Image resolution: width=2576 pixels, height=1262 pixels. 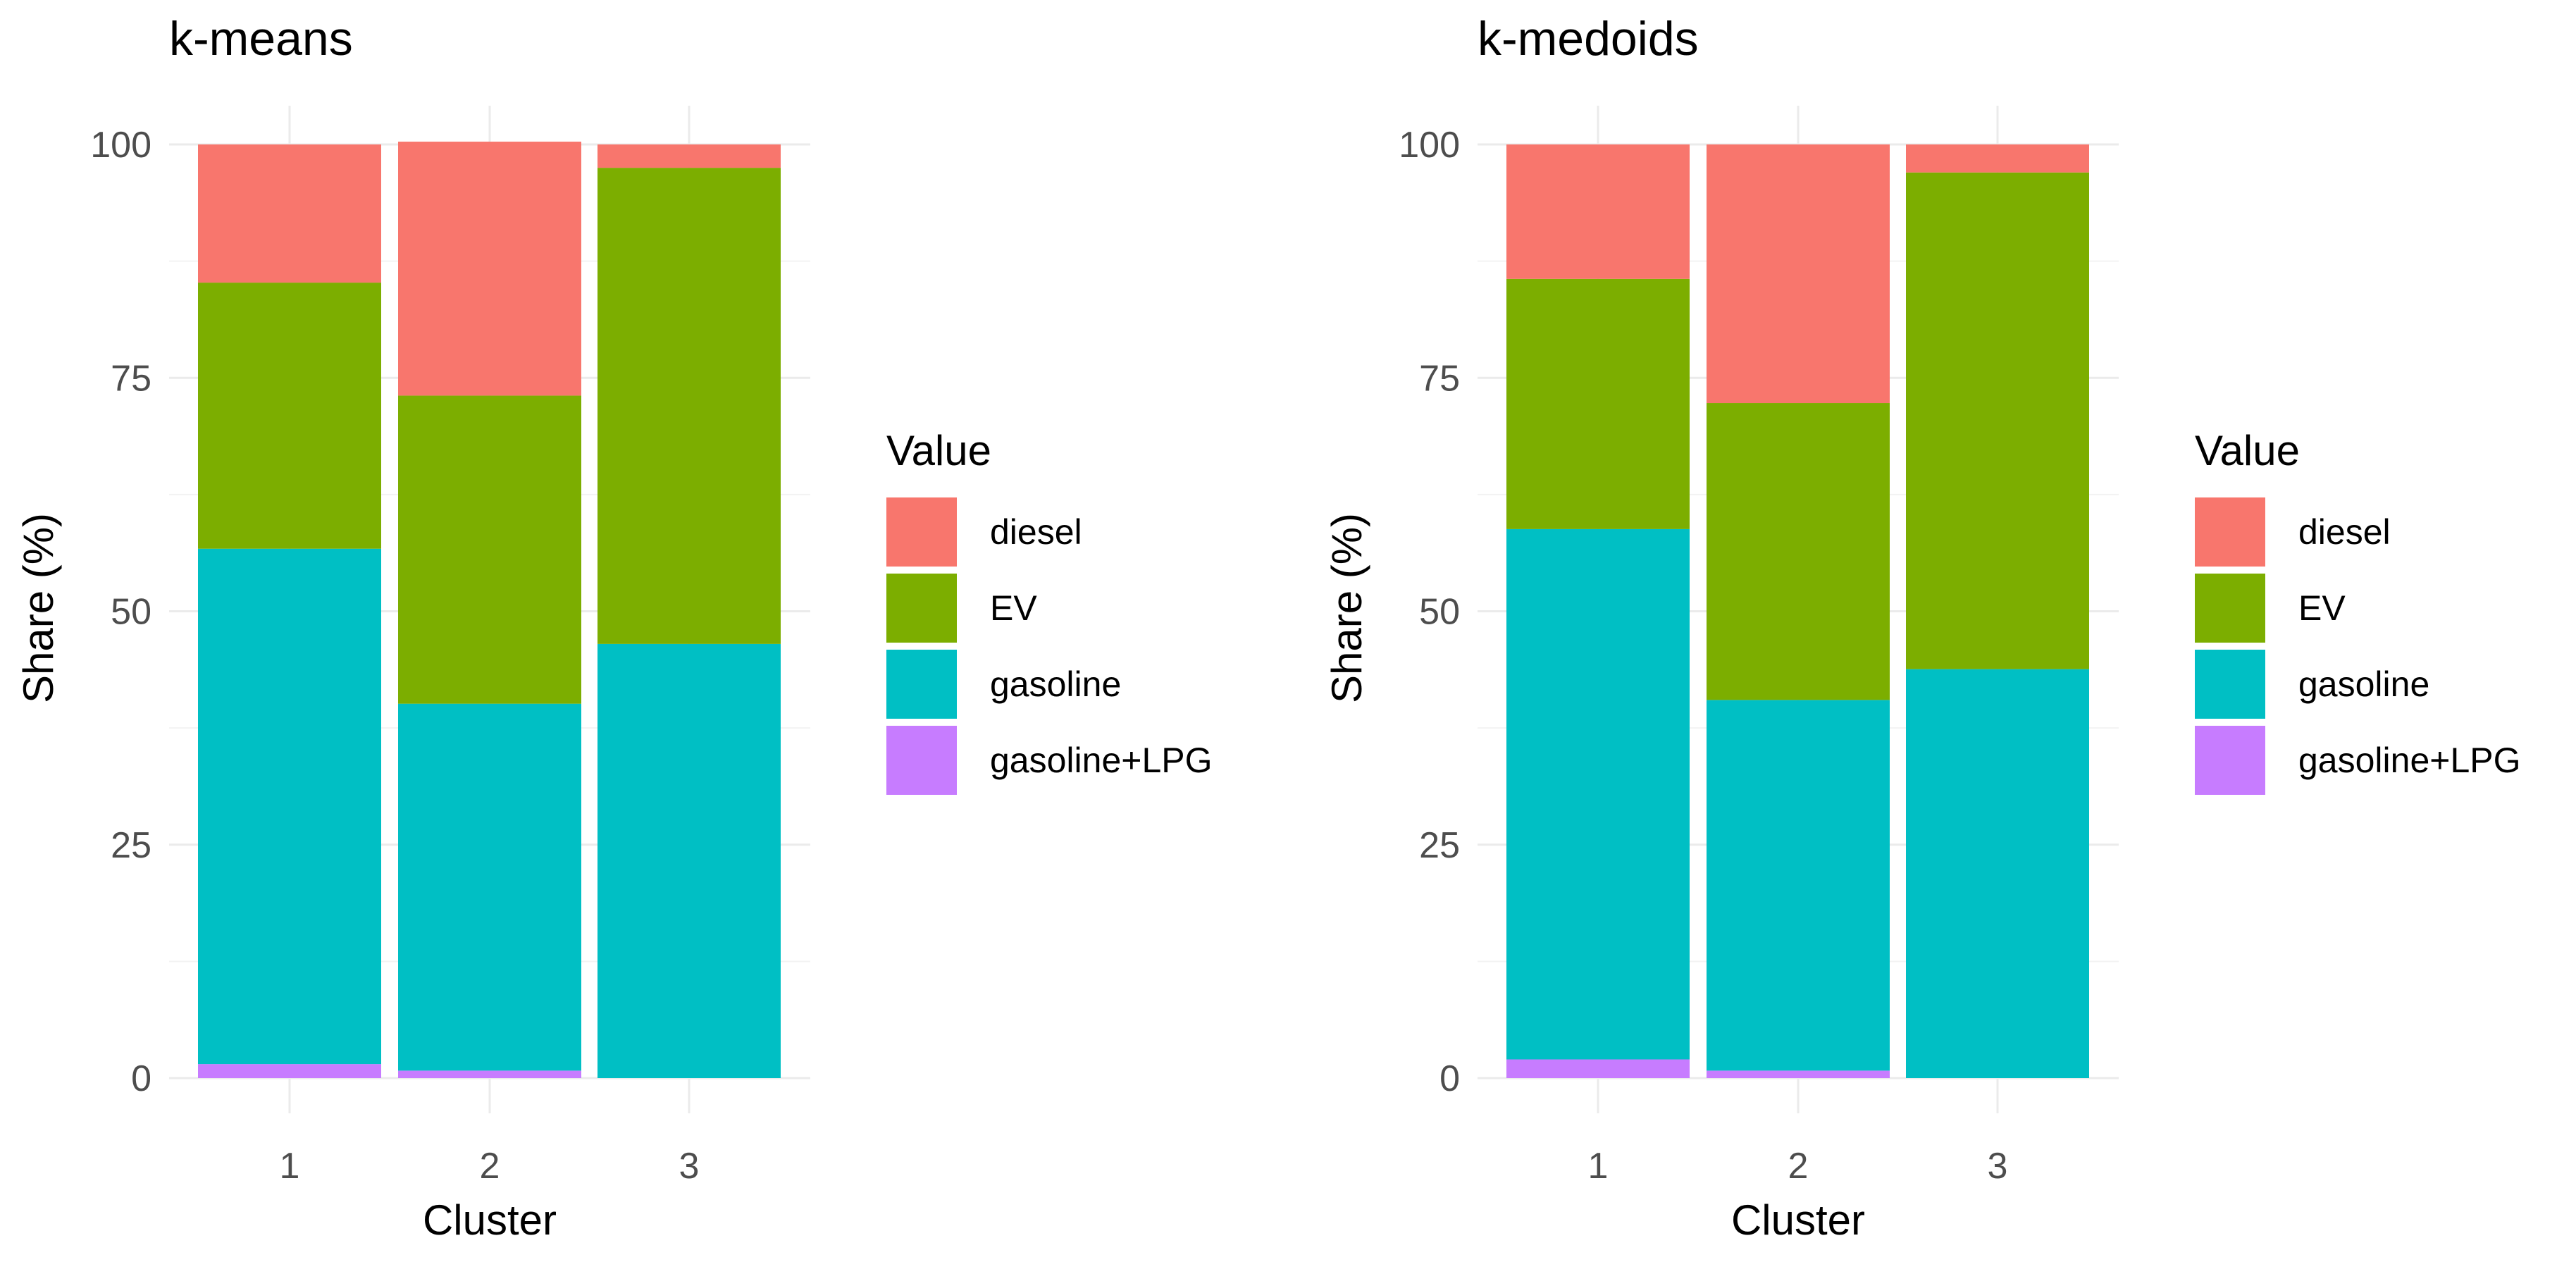 I want to click on chart-title: k-means, so click(x=261, y=39).